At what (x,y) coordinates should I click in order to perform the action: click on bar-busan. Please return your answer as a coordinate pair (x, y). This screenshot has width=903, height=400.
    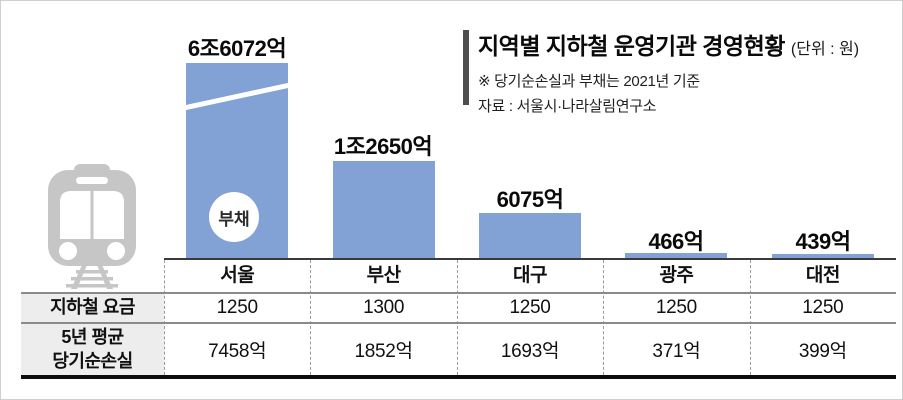
    Looking at the image, I should click on (384, 209).